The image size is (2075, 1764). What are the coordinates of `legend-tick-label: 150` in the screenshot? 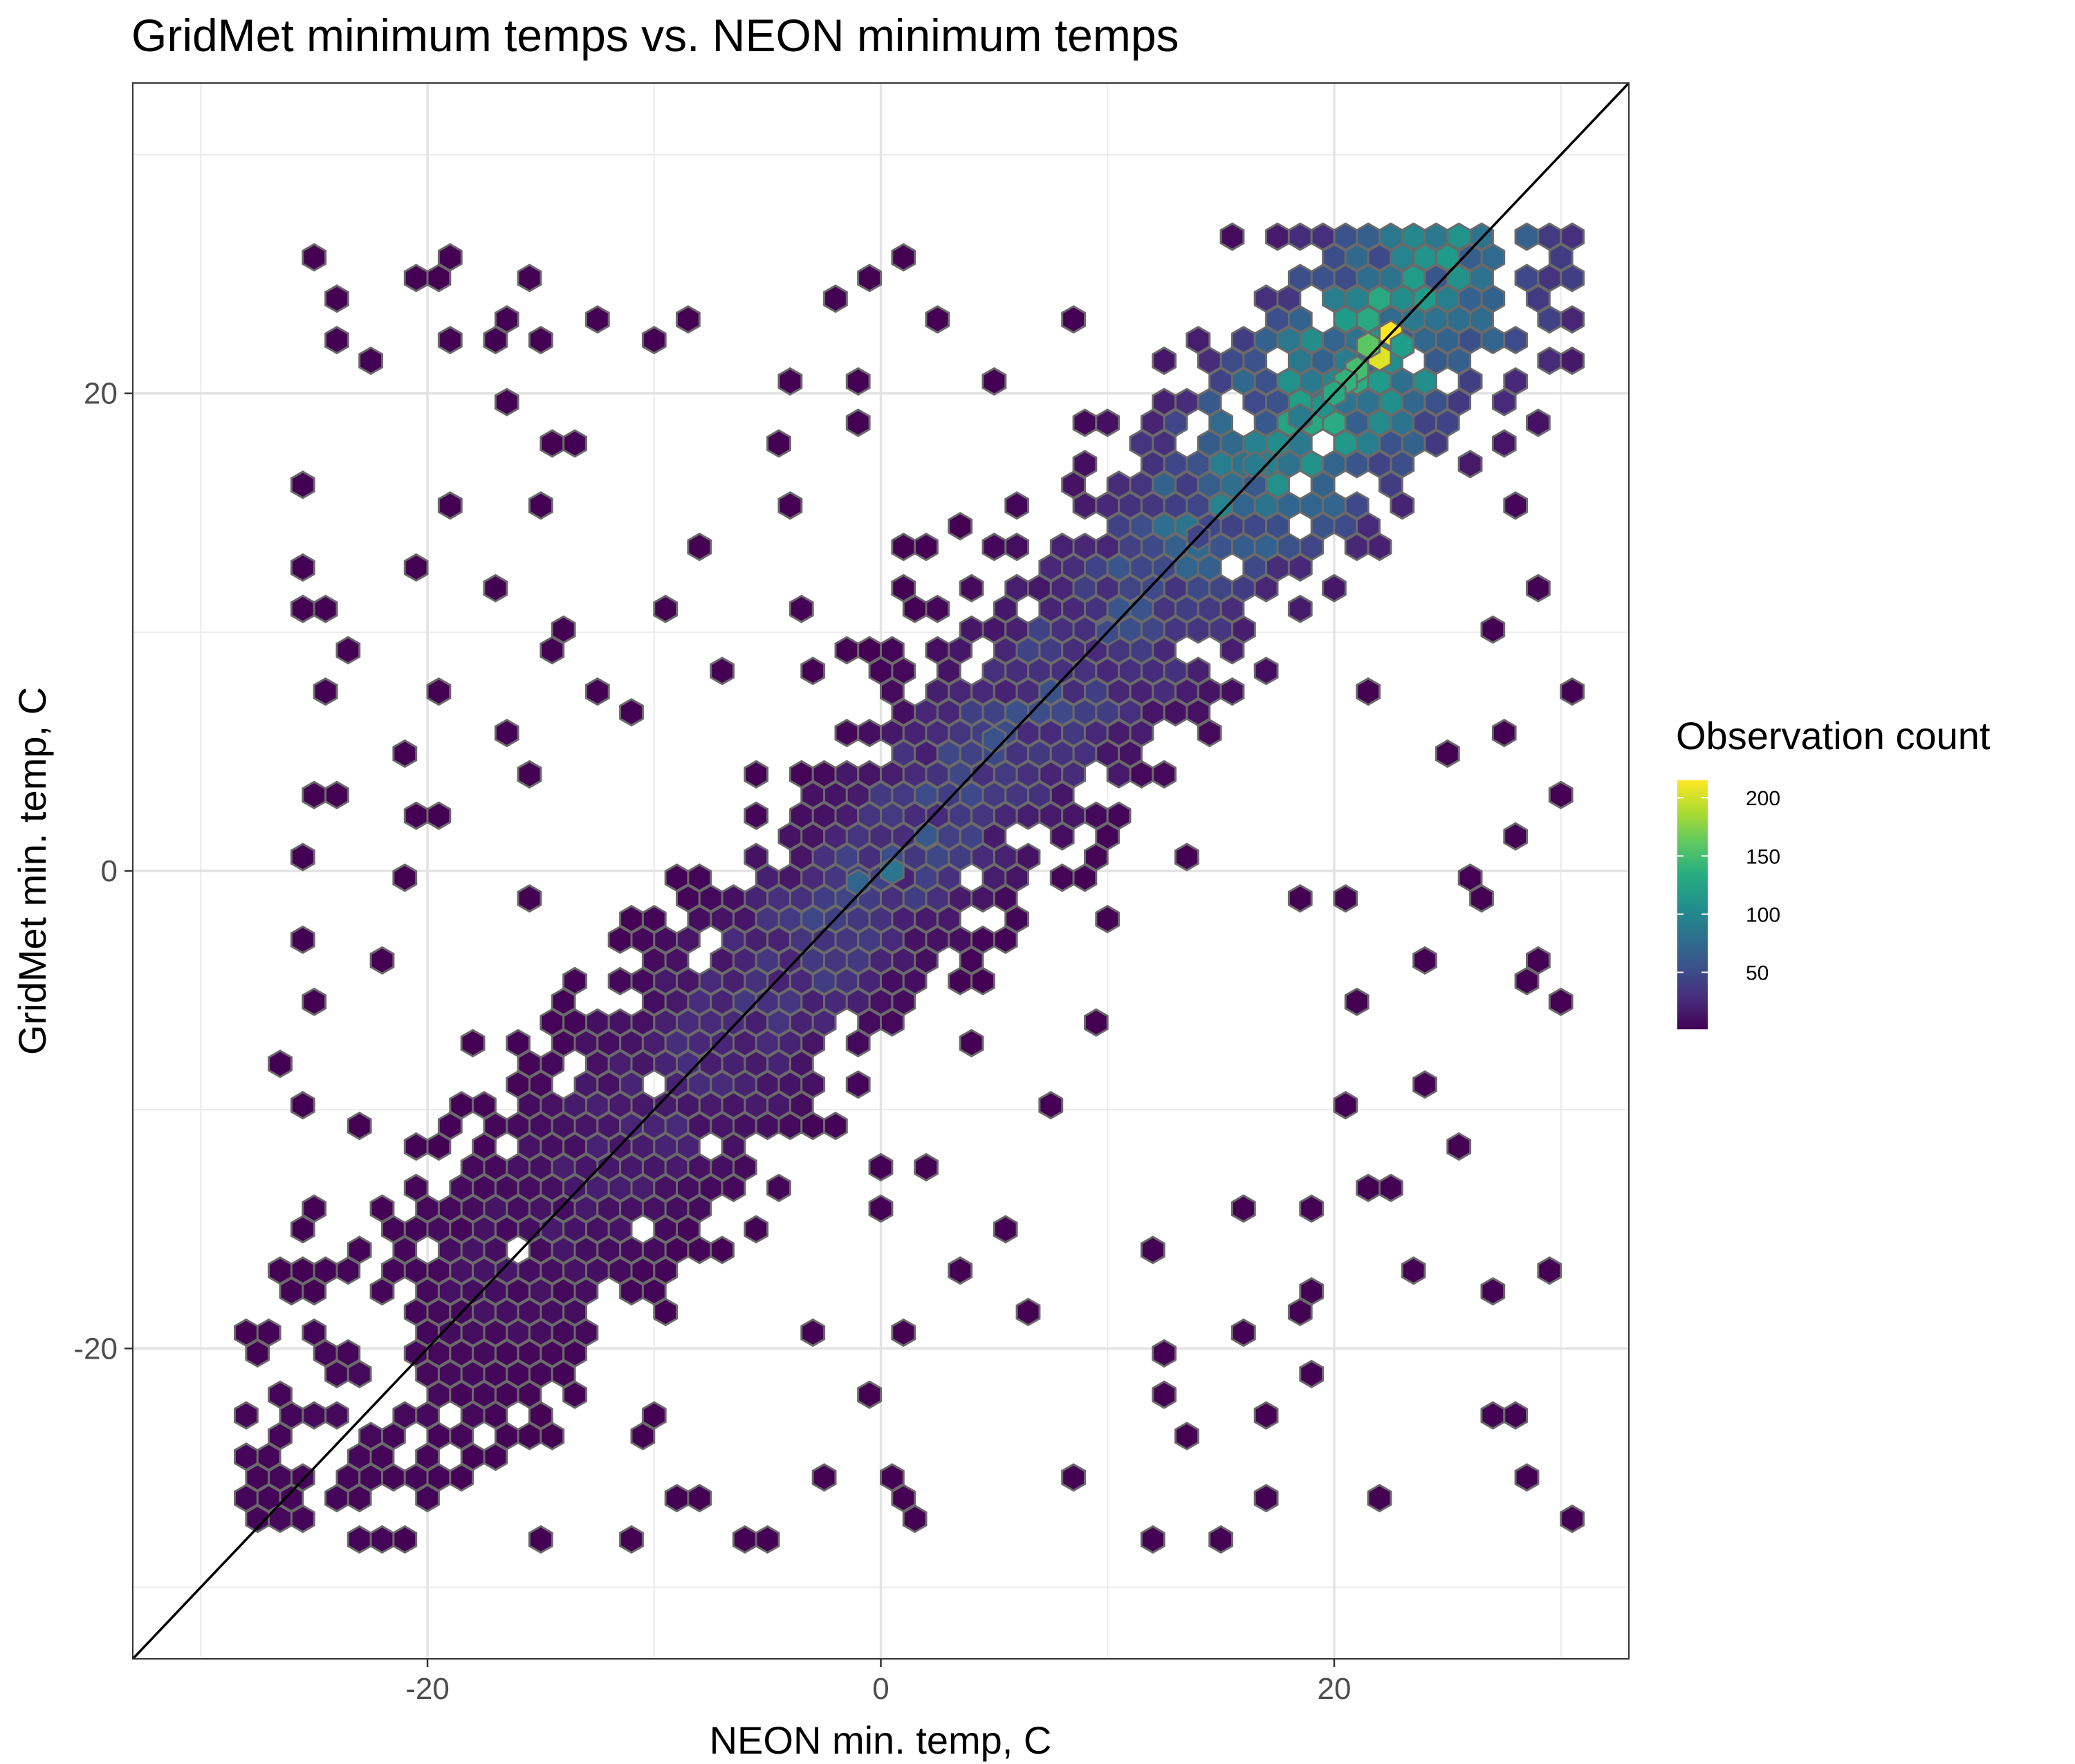 It's located at (1763, 856).